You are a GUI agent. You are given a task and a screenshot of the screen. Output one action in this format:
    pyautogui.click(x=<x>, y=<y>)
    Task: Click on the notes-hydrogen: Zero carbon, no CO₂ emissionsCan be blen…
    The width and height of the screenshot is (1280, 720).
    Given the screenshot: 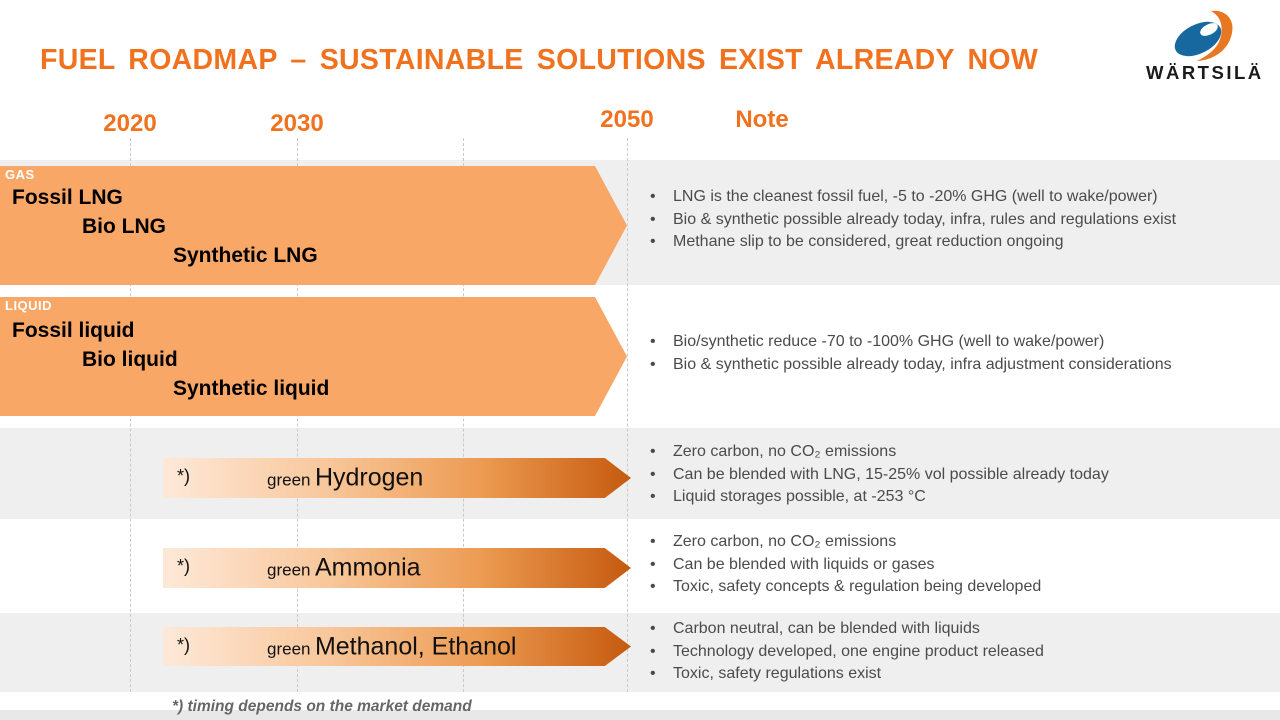 What is the action you would take?
    pyautogui.click(x=956, y=475)
    